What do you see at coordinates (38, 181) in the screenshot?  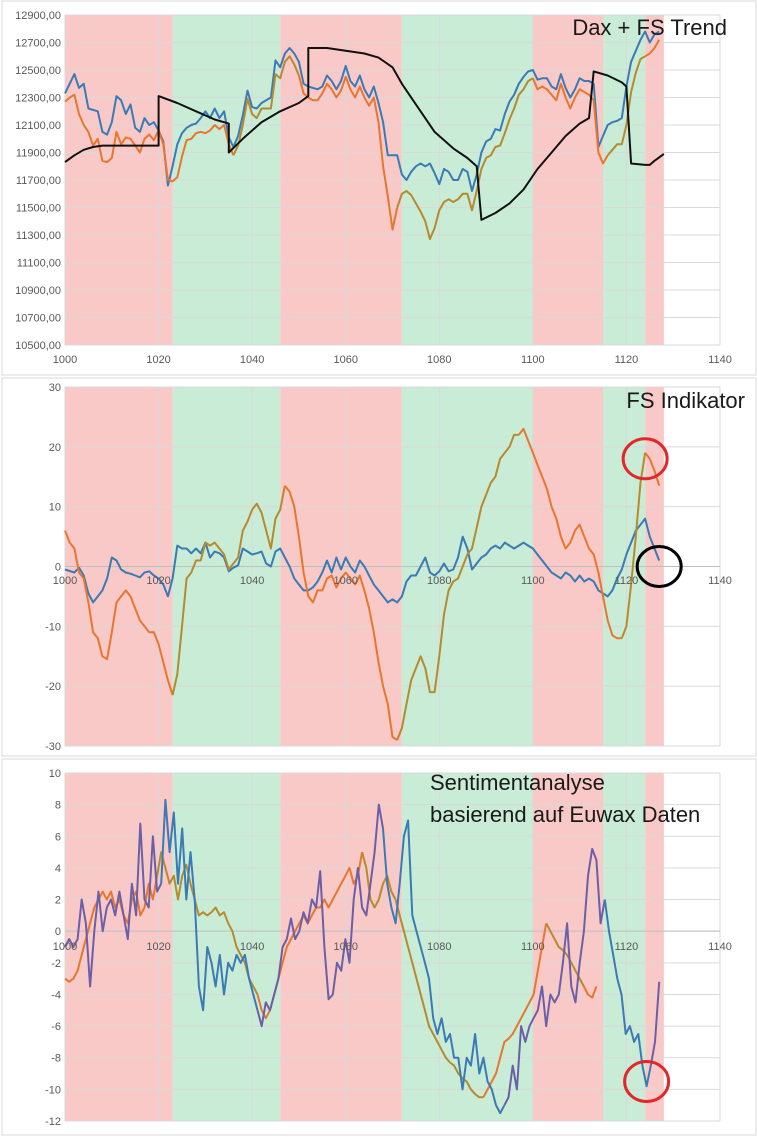 I see `y-tick-label: 11700,00` at bounding box center [38, 181].